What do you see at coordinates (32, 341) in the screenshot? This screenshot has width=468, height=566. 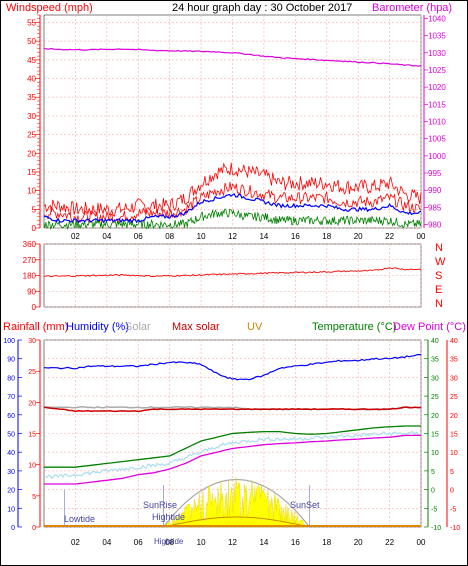 I see `rainfall-tick-label: 30` at bounding box center [32, 341].